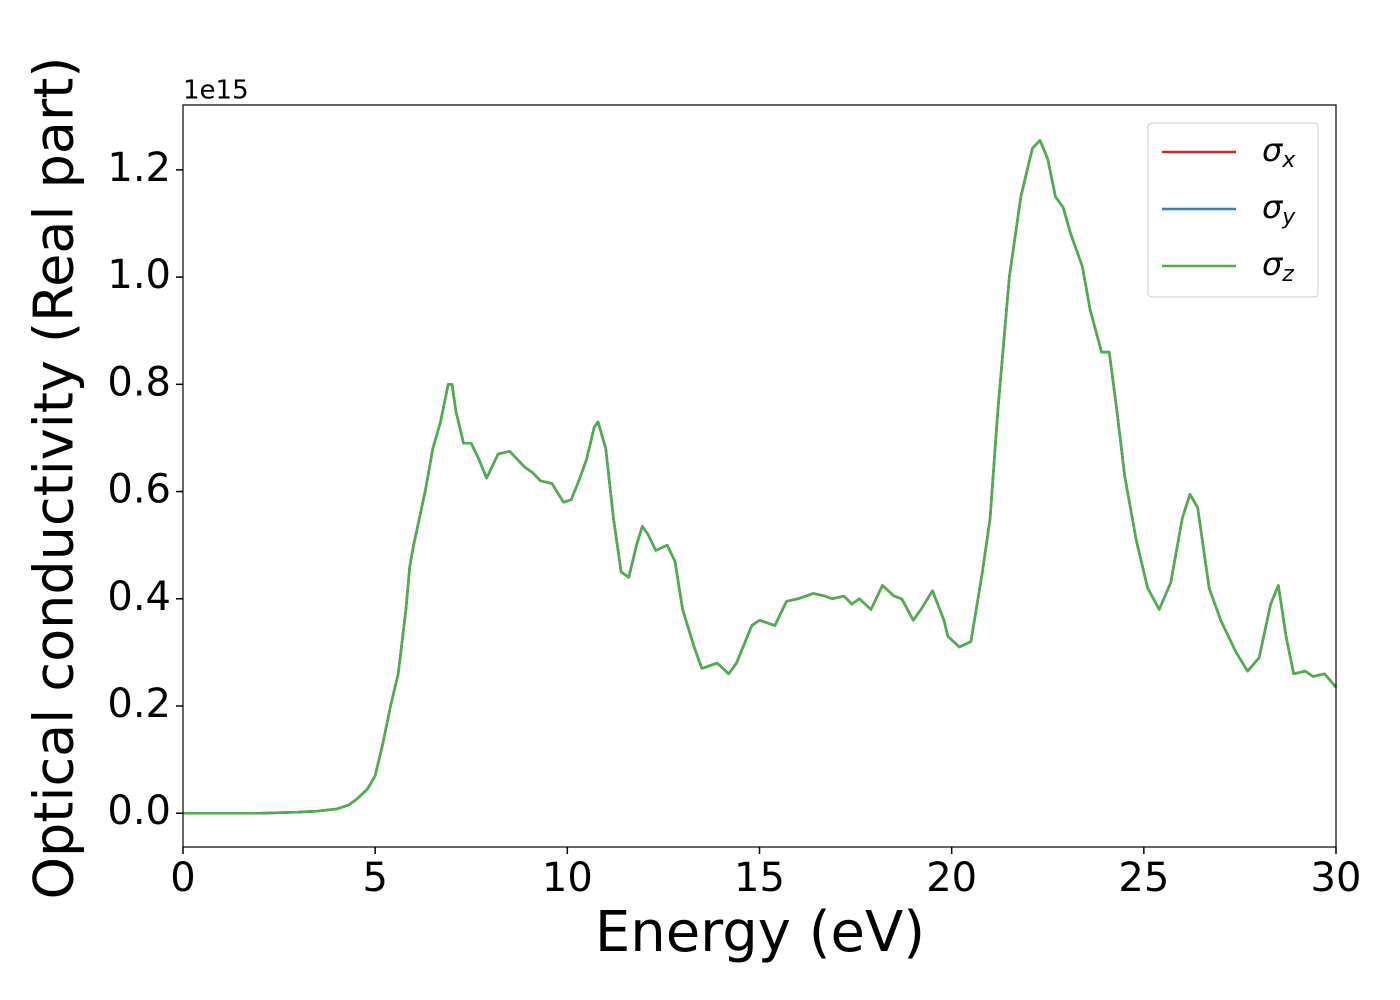 The height and width of the screenshot is (1000, 1400). Describe the element at coordinates (139, 275) in the screenshot. I see `y-tick-label: 1.0` at that location.